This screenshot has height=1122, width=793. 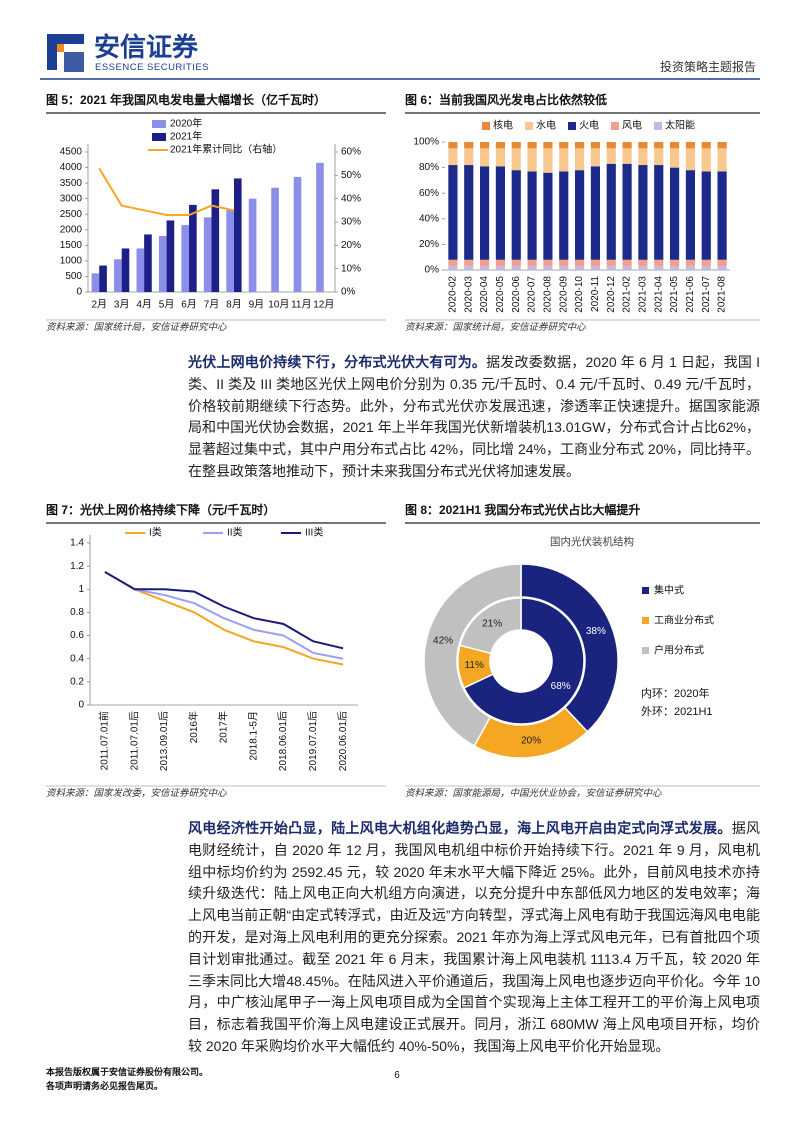 I want to click on y-tick-label: 0.6, so click(x=77, y=635).